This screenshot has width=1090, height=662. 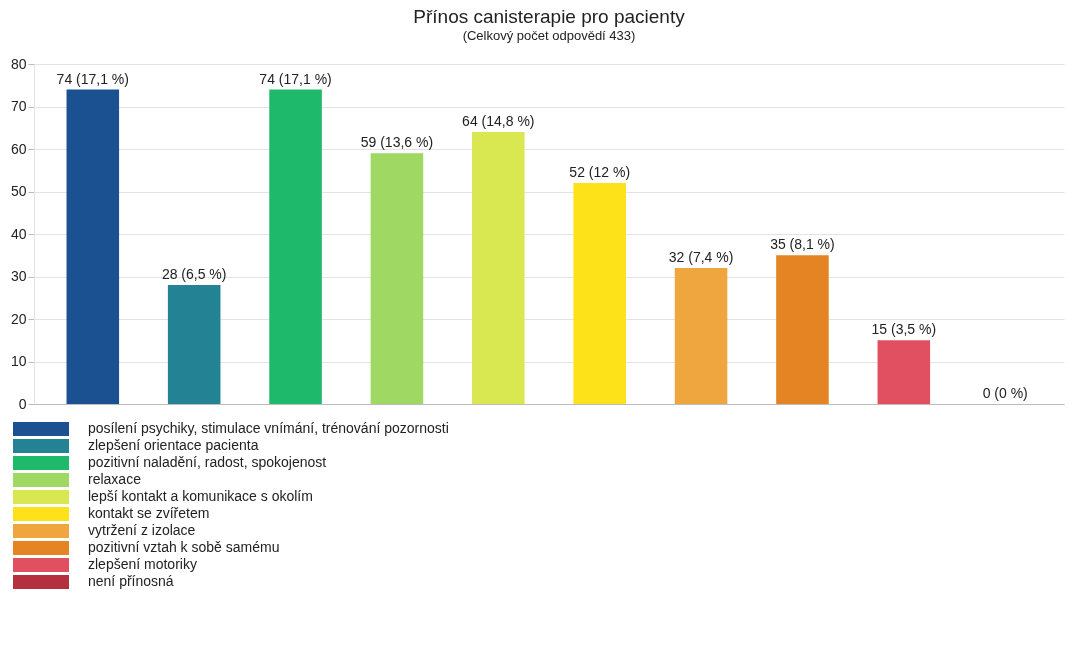 I want to click on chart-subtitle: (Celkový počet odpovědí 433), so click(x=549, y=35).